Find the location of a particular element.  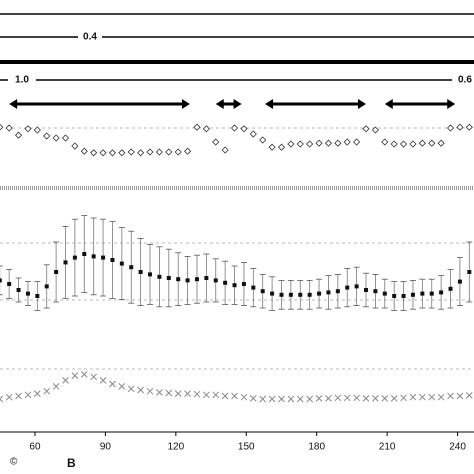

annotation: 0.4 is located at coordinates (90, 37).